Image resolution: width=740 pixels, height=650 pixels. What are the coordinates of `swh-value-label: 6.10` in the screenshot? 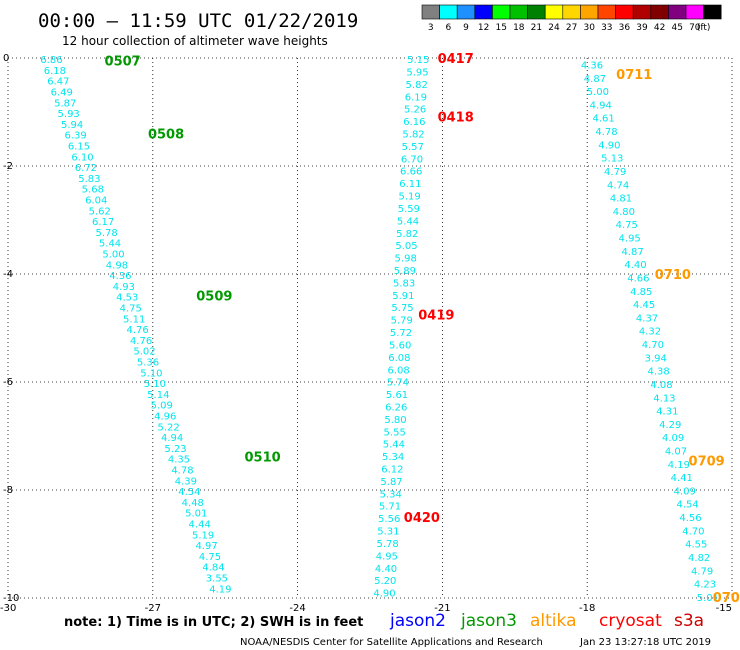 It's located at (82, 157).